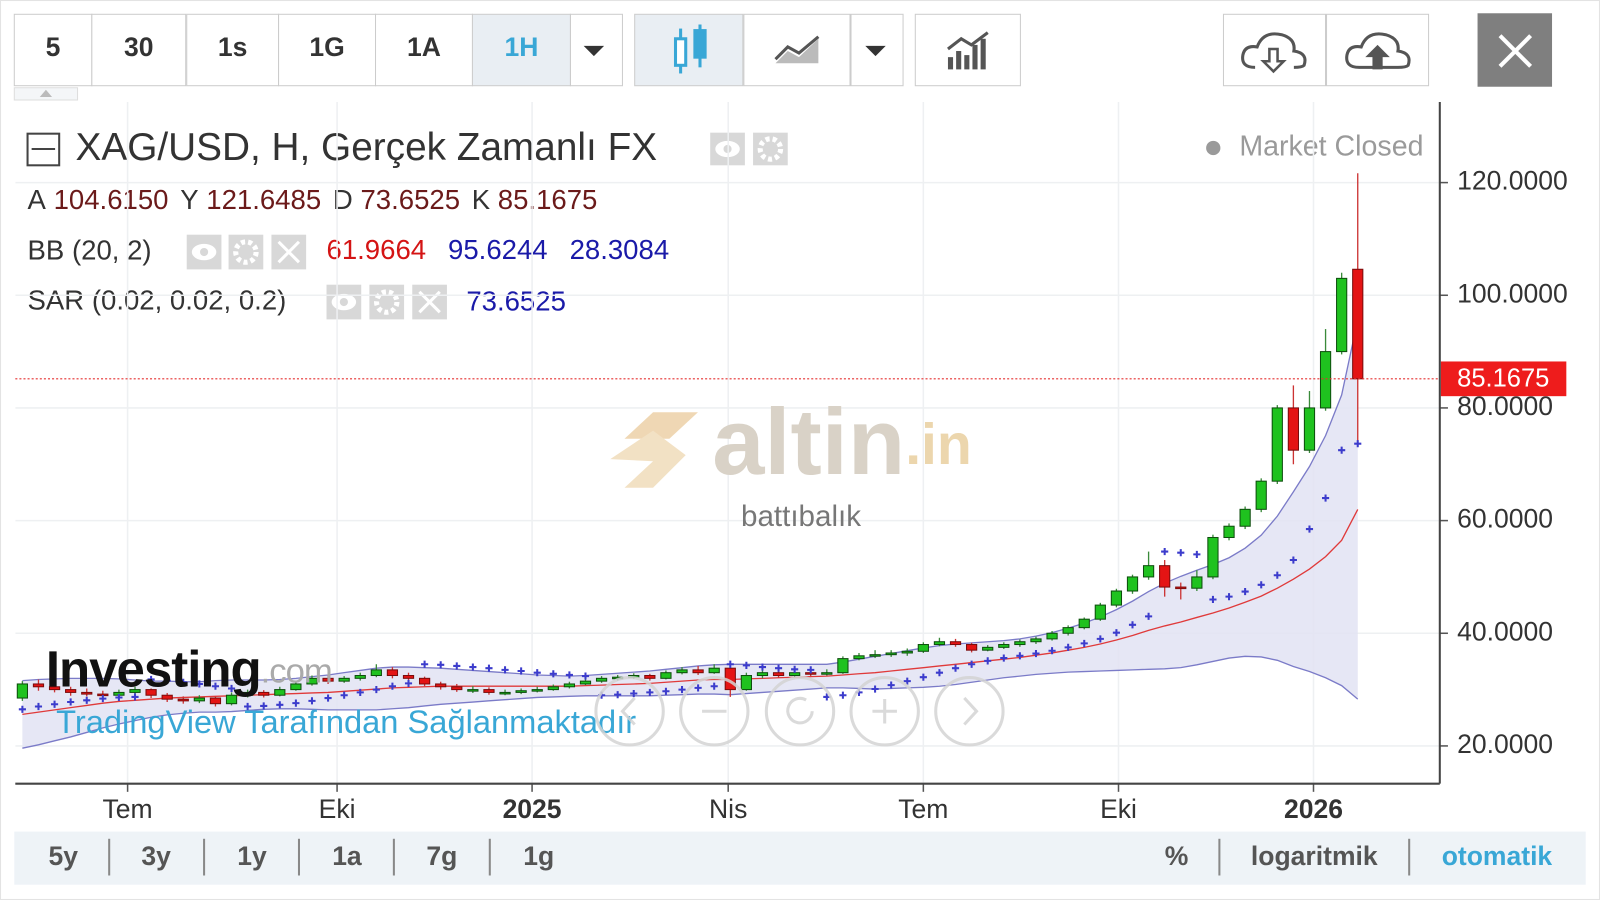 The height and width of the screenshot is (900, 1600). What do you see at coordinates (233, 47) in the screenshot?
I see `interval-label: 1s` at bounding box center [233, 47].